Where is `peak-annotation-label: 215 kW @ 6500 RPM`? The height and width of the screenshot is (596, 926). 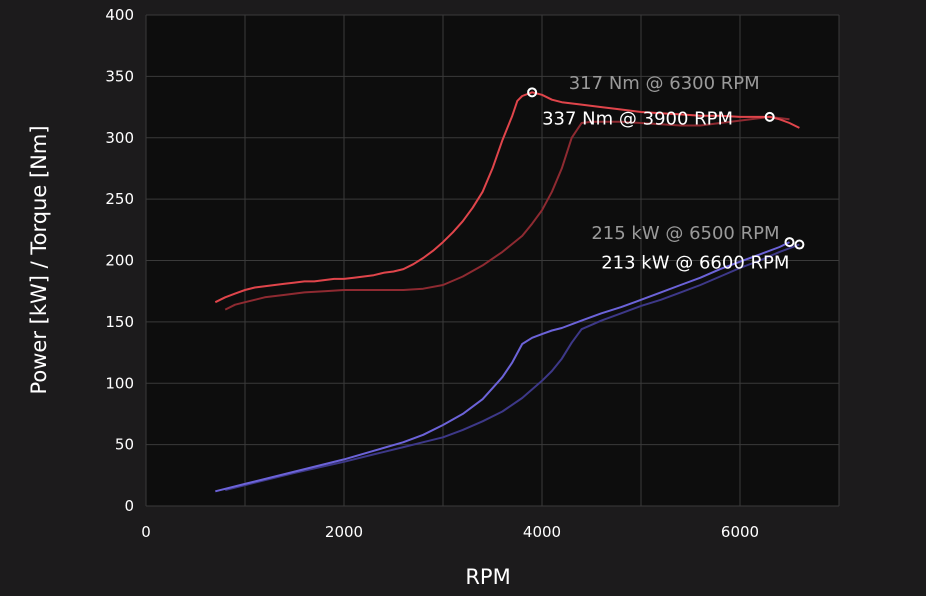
peak-annotation-label: 215 kW @ 6500 RPM is located at coordinates (685, 233).